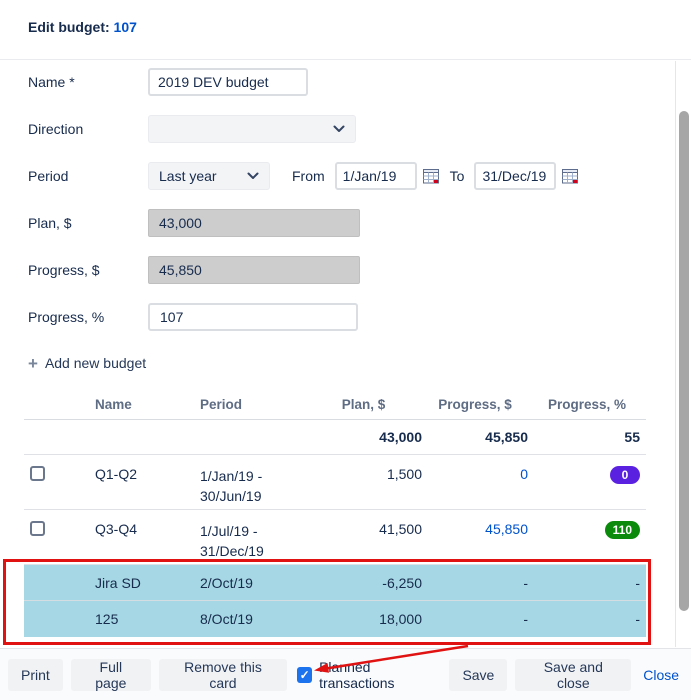 The width and height of the screenshot is (691, 700). What do you see at coordinates (375, 176) in the screenshot?
I see `from-date-input` at bounding box center [375, 176].